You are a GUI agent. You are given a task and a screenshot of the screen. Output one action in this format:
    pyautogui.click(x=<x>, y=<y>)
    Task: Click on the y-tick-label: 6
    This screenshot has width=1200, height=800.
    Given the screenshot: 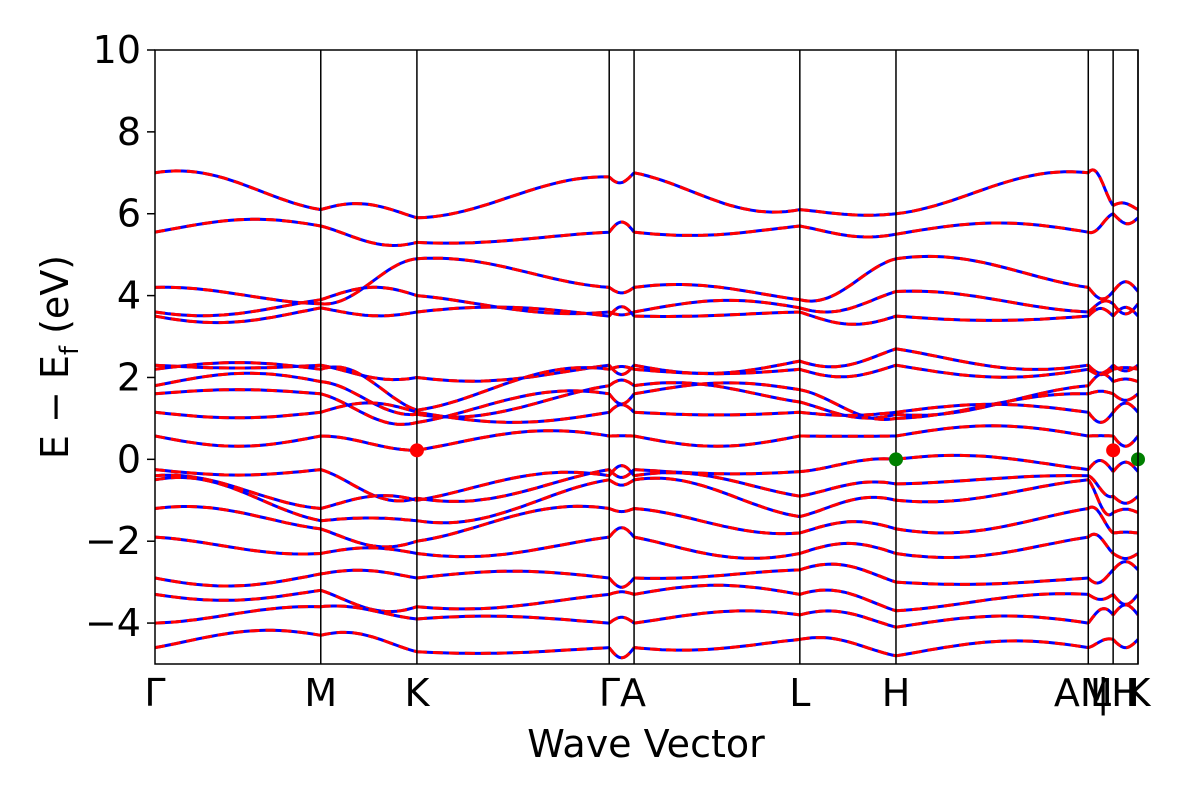 What is the action you would take?
    pyautogui.click(x=129, y=214)
    